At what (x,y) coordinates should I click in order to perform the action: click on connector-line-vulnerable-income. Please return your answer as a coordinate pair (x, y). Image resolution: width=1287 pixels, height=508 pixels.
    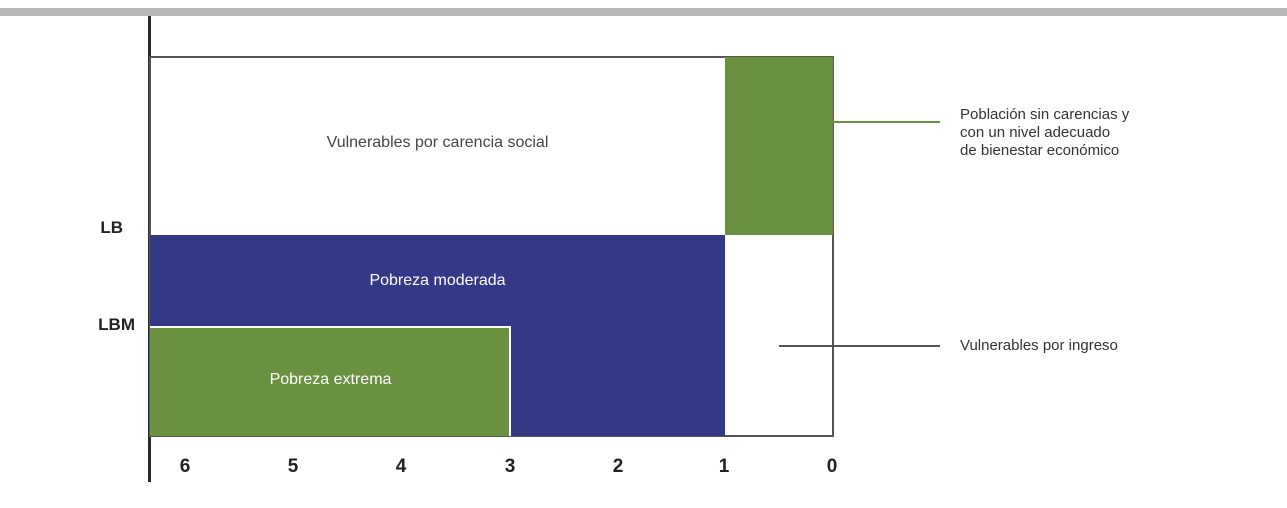
    Looking at the image, I should click on (859, 346).